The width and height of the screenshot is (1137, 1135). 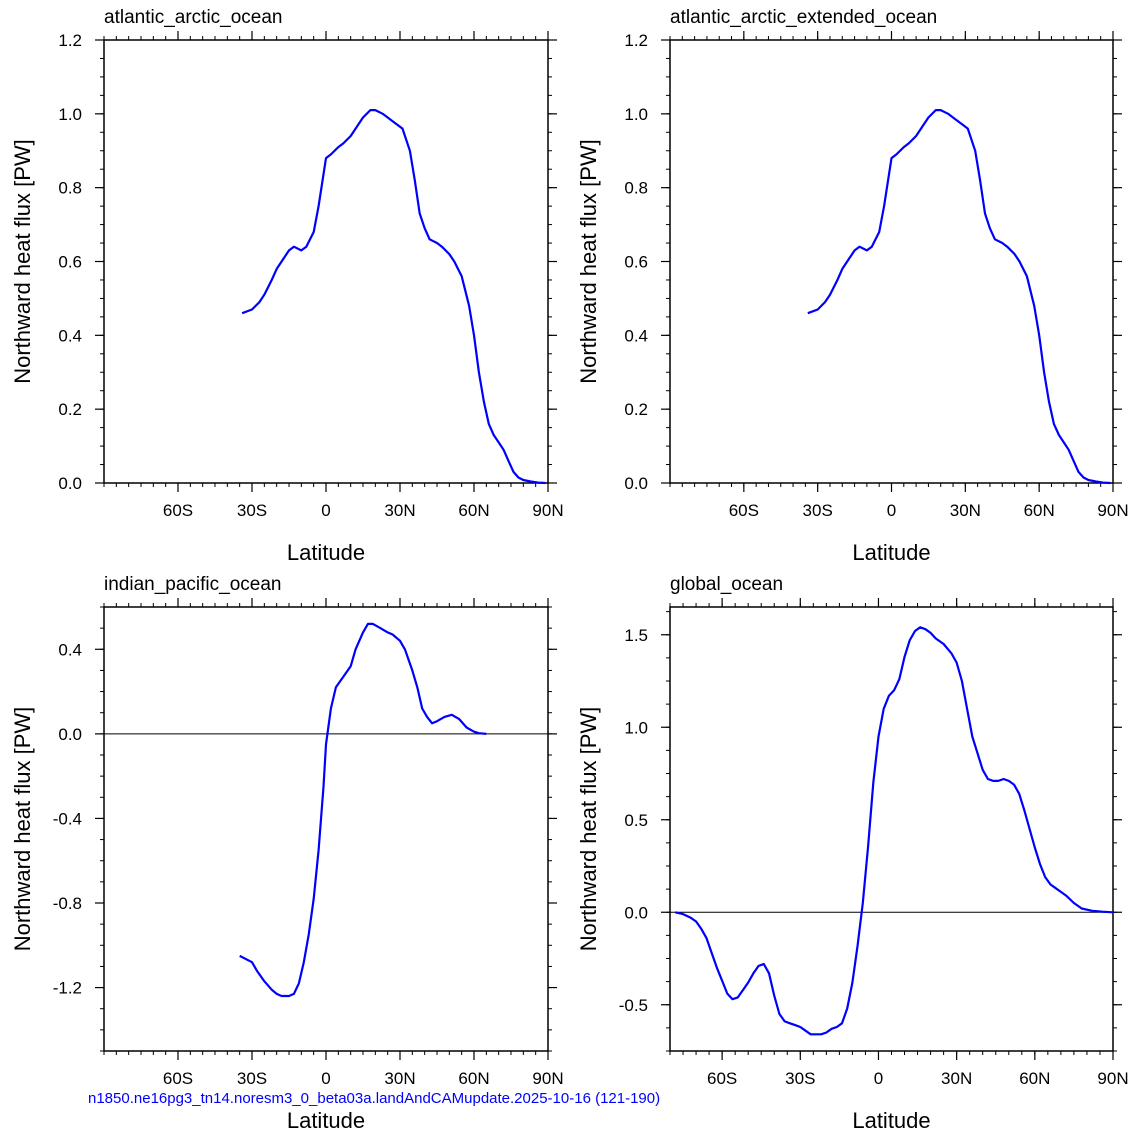 What do you see at coordinates (67, 818) in the screenshot?
I see `y-tick-label: -0.4` at bounding box center [67, 818].